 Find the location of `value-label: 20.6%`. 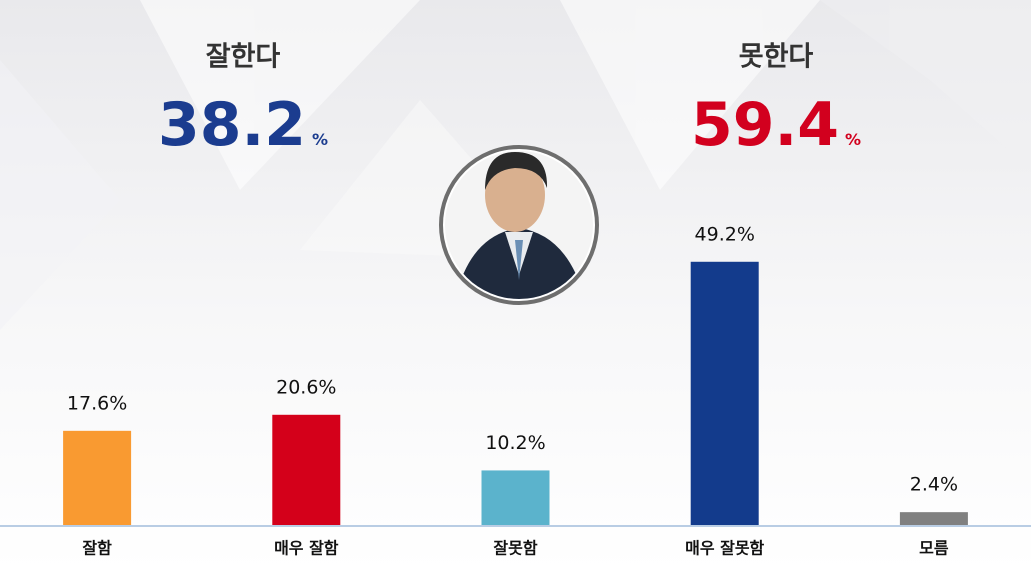

value-label: 20.6% is located at coordinates (306, 387).